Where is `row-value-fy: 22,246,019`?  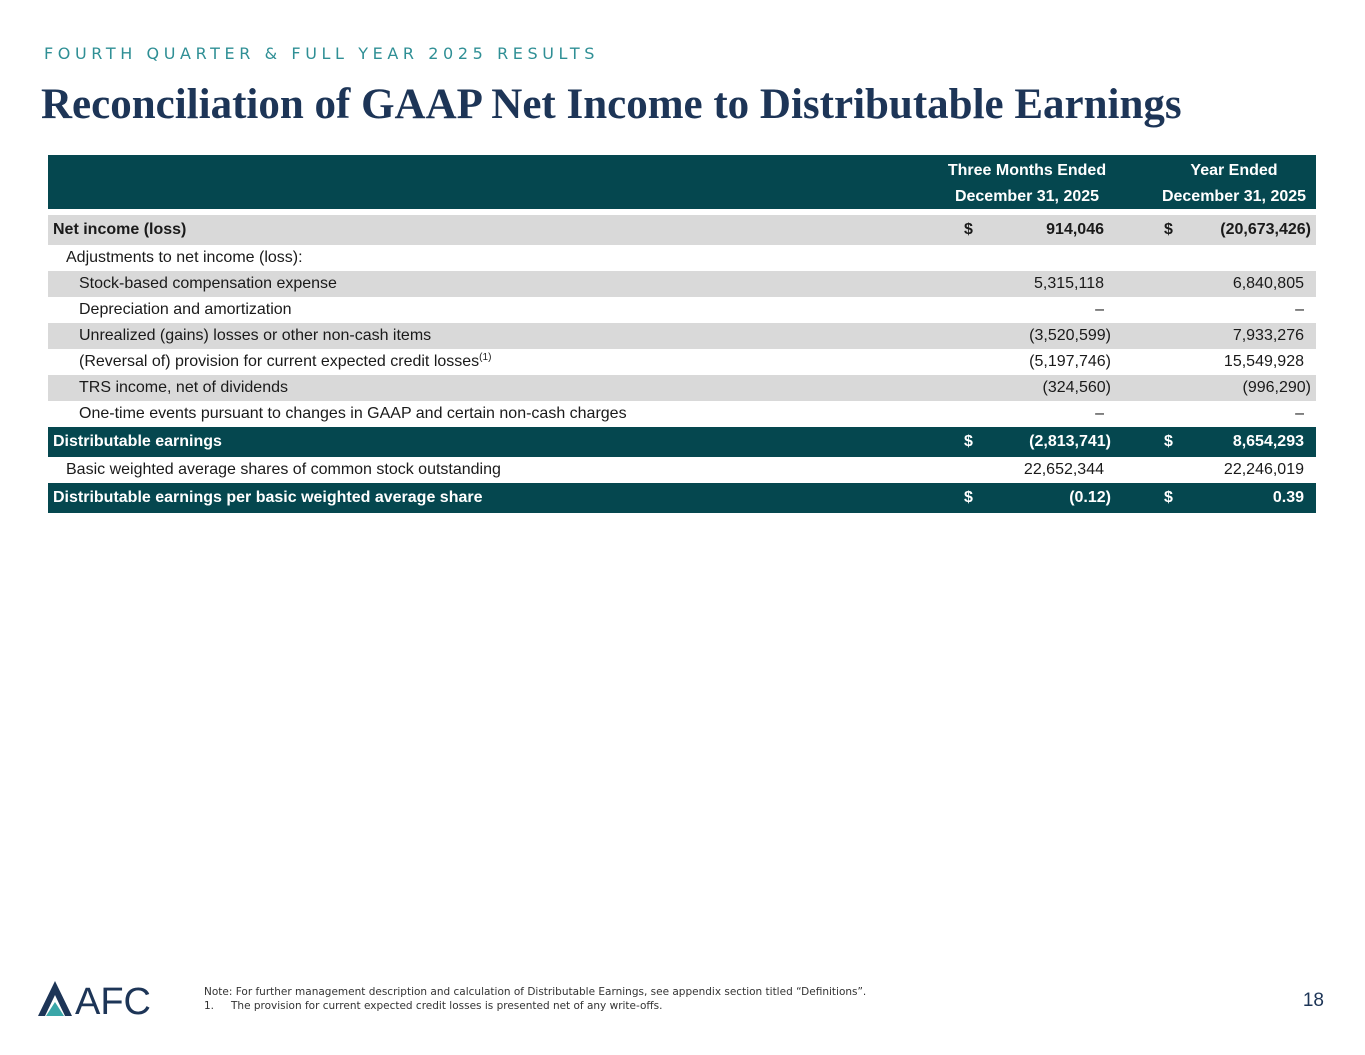 row-value-fy: 22,246,019 is located at coordinates (1263, 469).